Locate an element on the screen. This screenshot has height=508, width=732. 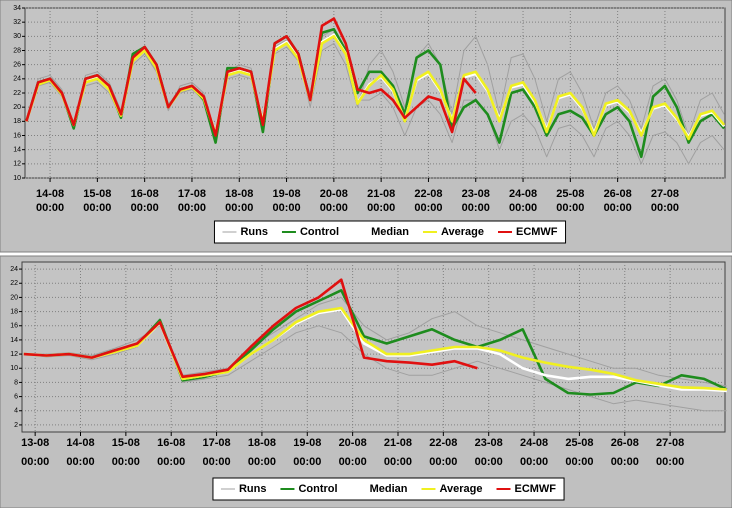
y-tick-label: 32 is located at coordinates (17, 22).